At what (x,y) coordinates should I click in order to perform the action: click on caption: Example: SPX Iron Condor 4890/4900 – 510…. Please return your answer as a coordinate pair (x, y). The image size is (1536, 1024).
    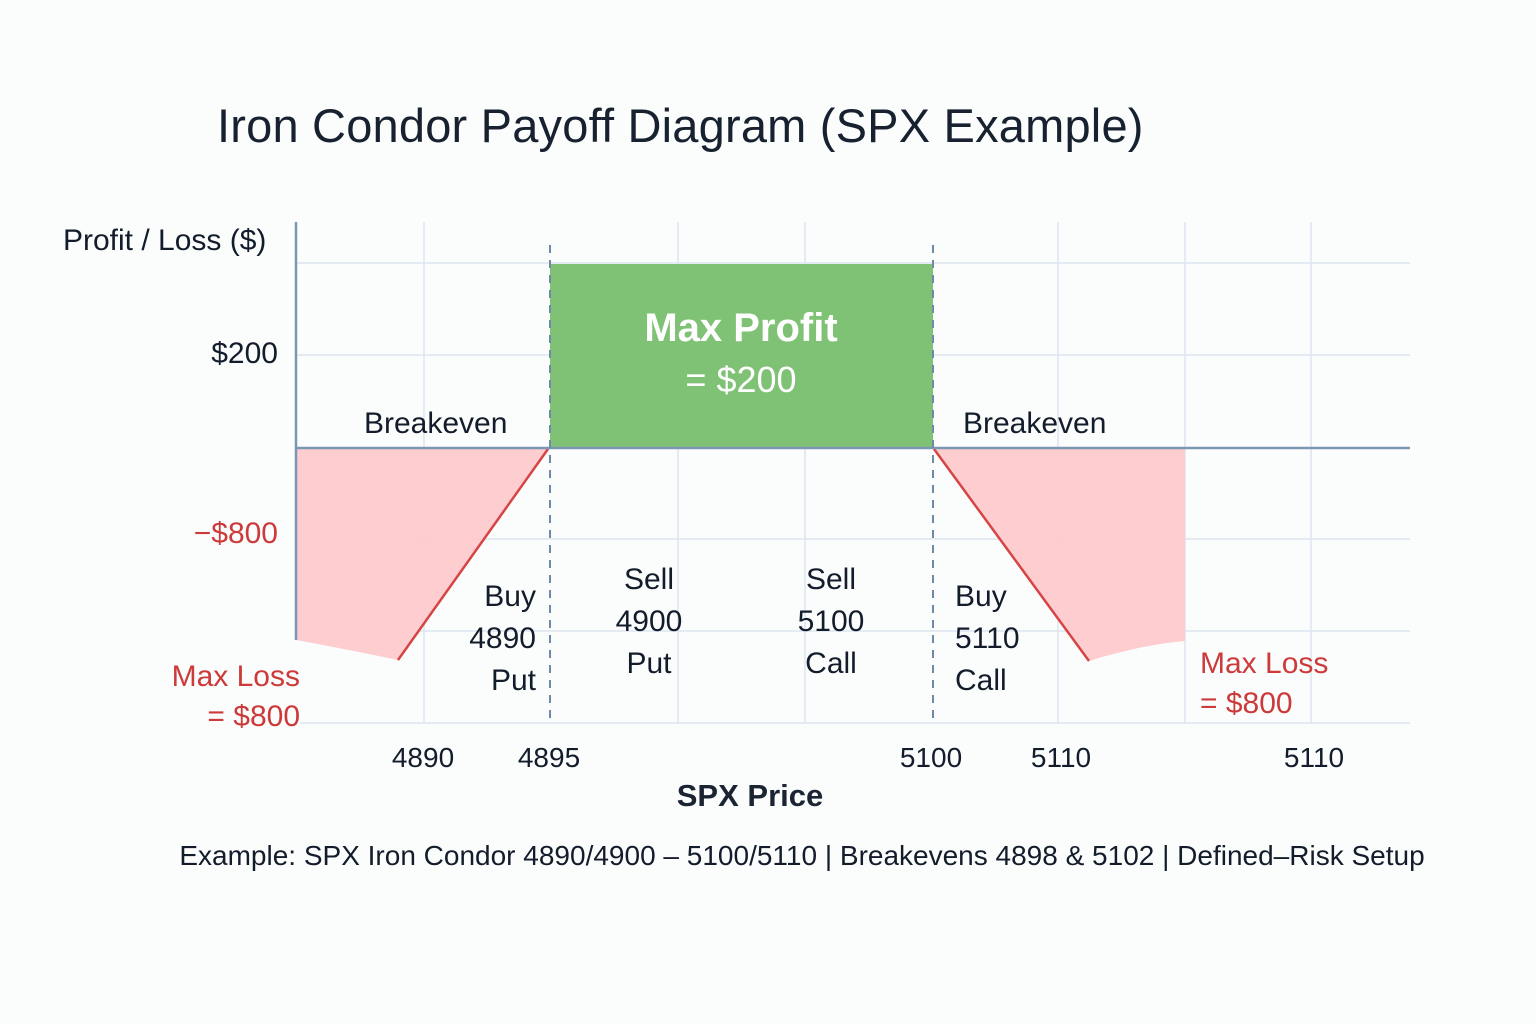
    Looking at the image, I should click on (802, 855).